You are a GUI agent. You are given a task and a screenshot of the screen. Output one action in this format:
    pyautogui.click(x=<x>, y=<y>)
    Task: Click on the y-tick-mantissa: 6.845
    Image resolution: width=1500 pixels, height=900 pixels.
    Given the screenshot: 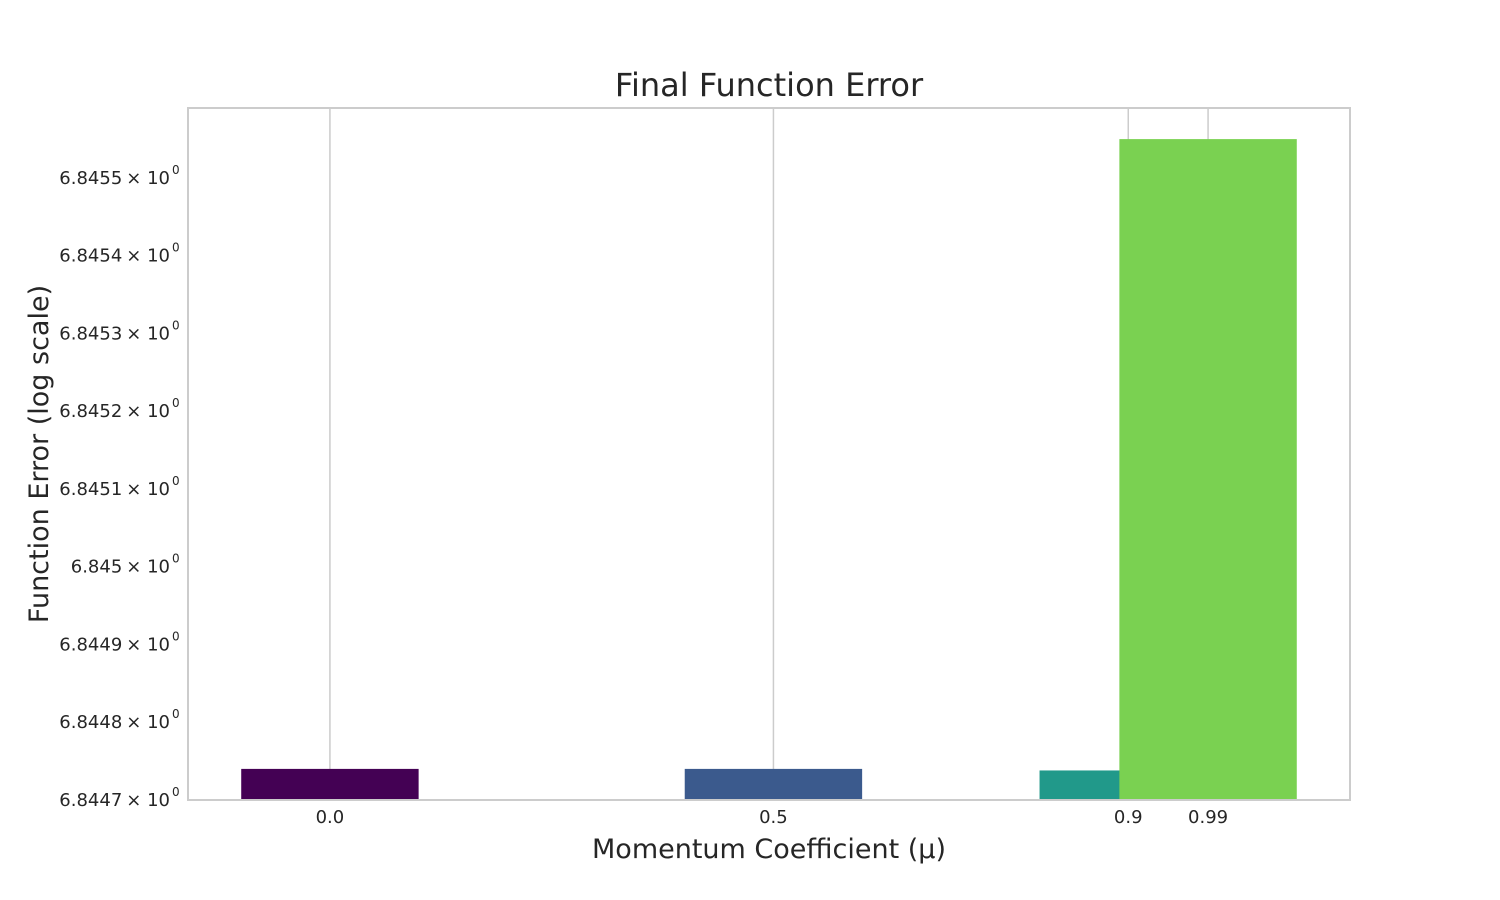 What is the action you would take?
    pyautogui.click(x=97, y=567)
    